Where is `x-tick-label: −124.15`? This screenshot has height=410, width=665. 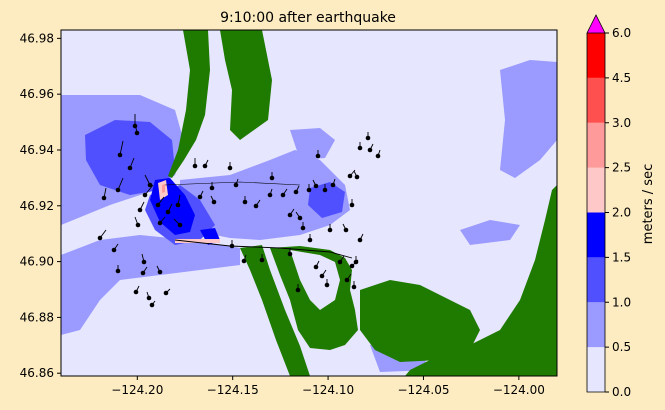
x-tick-label: −124.15 is located at coordinates (233, 390).